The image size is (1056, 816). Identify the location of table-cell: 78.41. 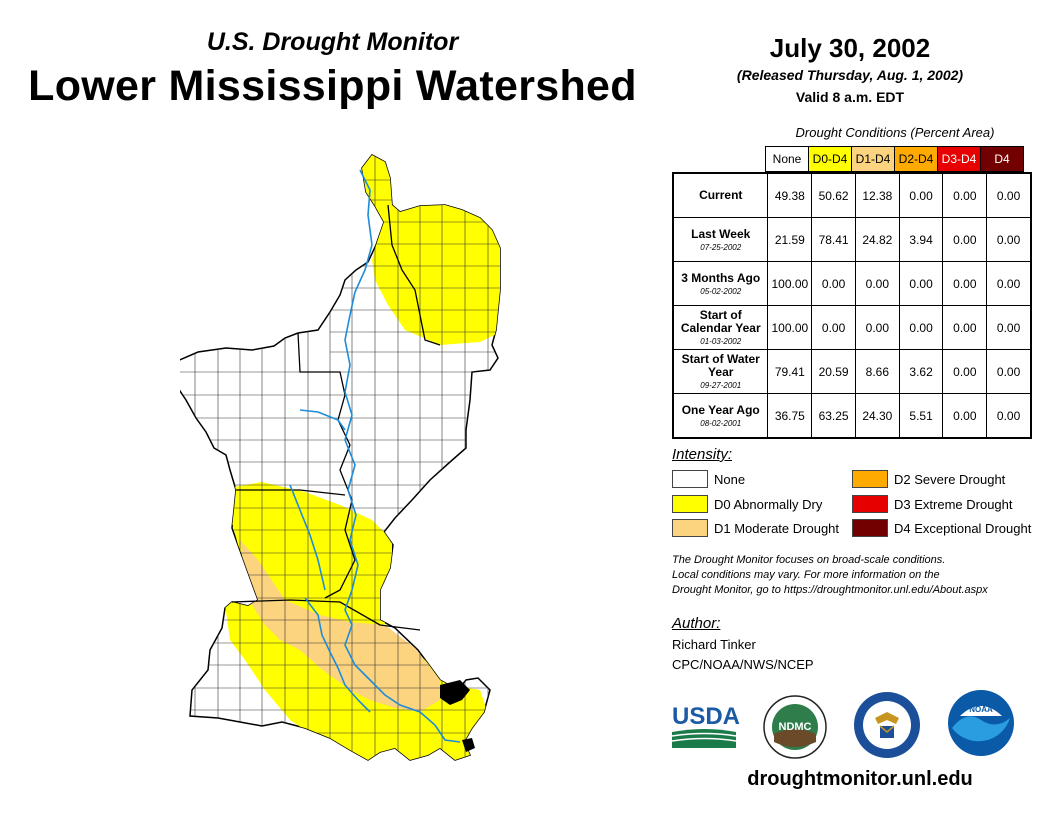
(834, 239).